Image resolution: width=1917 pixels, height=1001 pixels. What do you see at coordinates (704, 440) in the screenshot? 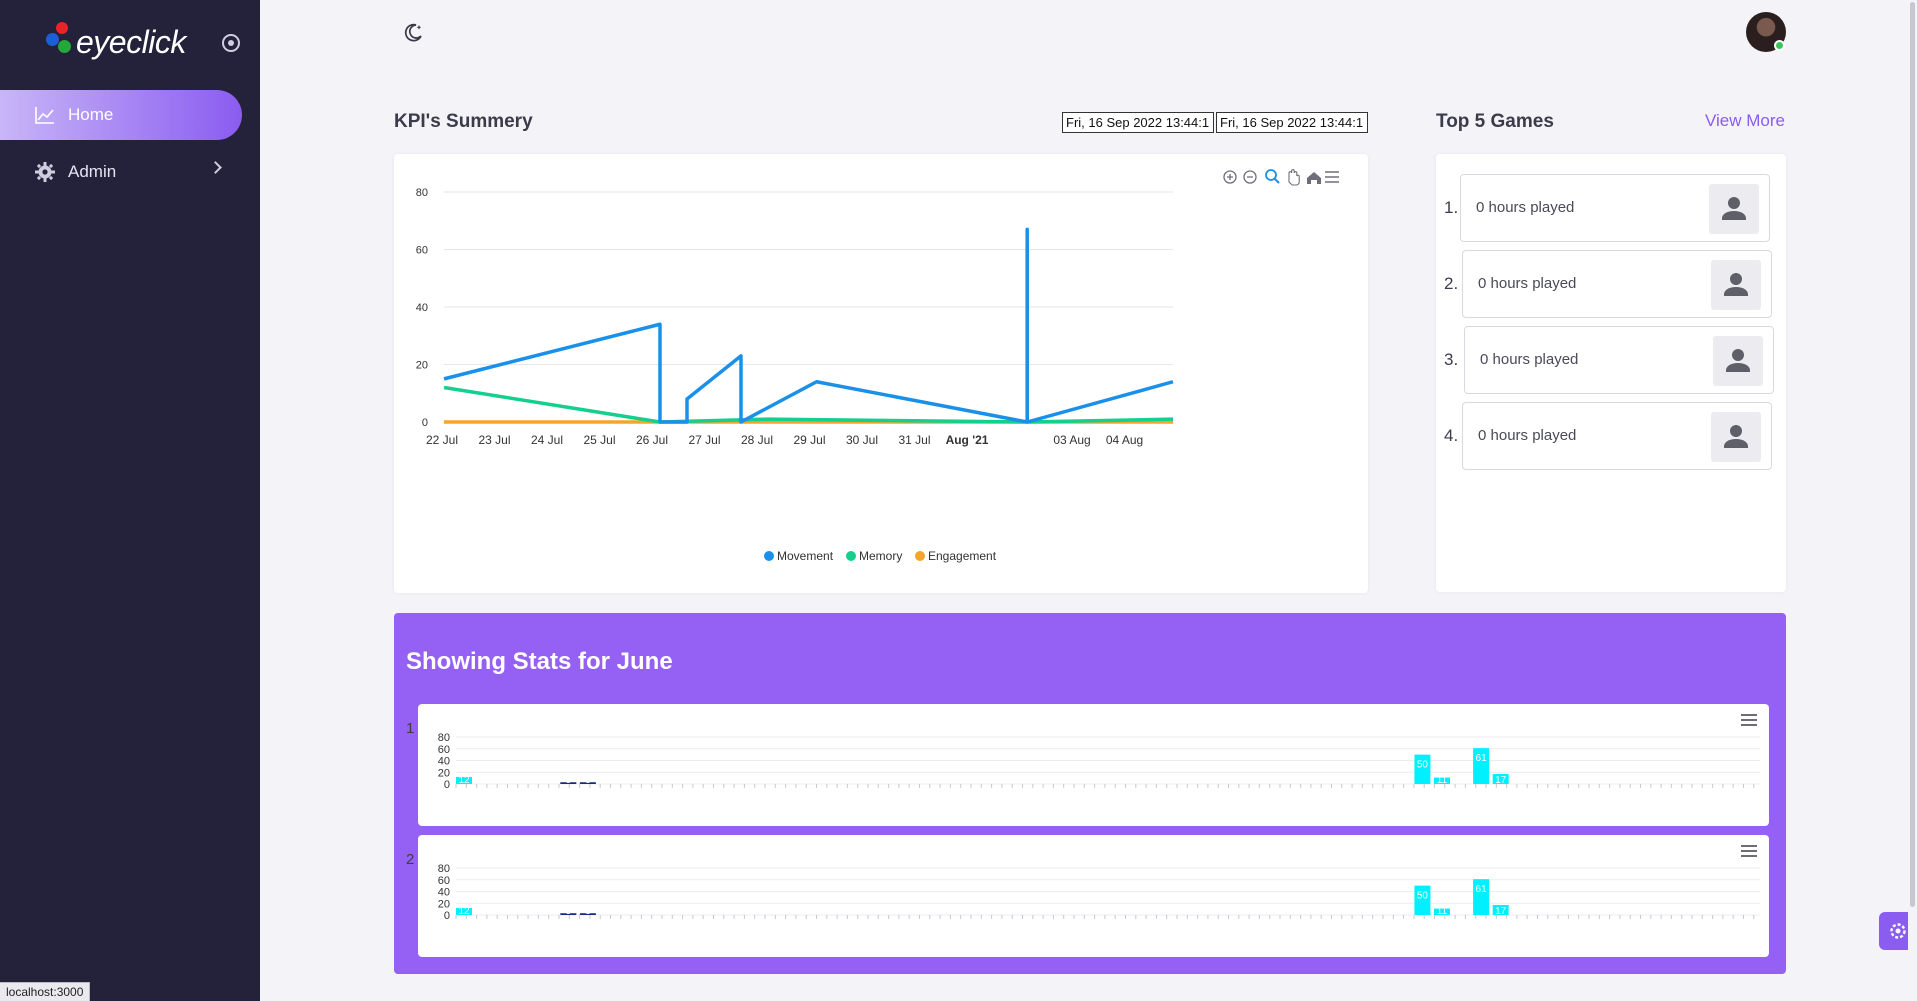
I see `x-tick-label: 27 Jul` at bounding box center [704, 440].